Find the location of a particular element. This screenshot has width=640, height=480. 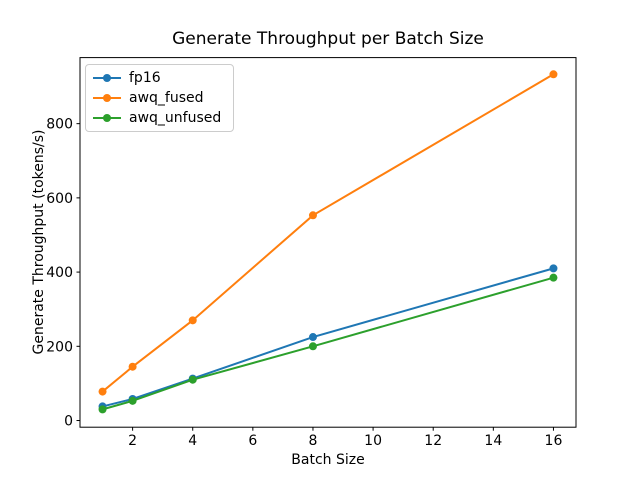

legend-item-fp16: fp16 is located at coordinates (159, 78).